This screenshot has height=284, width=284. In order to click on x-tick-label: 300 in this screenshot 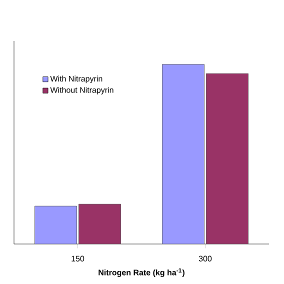, I will do `click(205, 259)`.